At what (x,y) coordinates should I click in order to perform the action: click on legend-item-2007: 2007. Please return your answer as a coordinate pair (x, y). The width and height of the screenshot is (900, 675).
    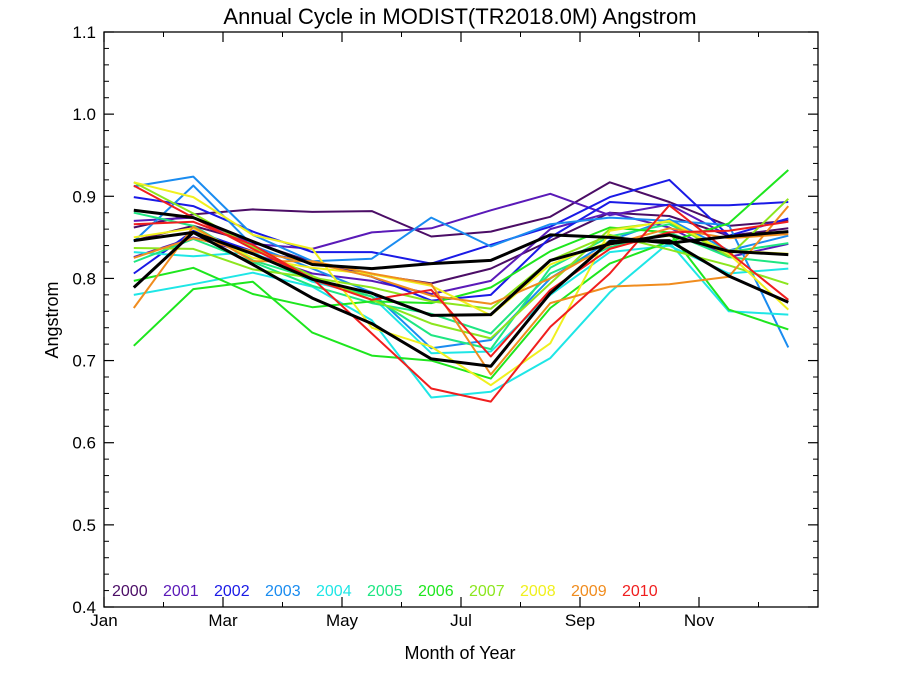
    Looking at the image, I should click on (487, 591).